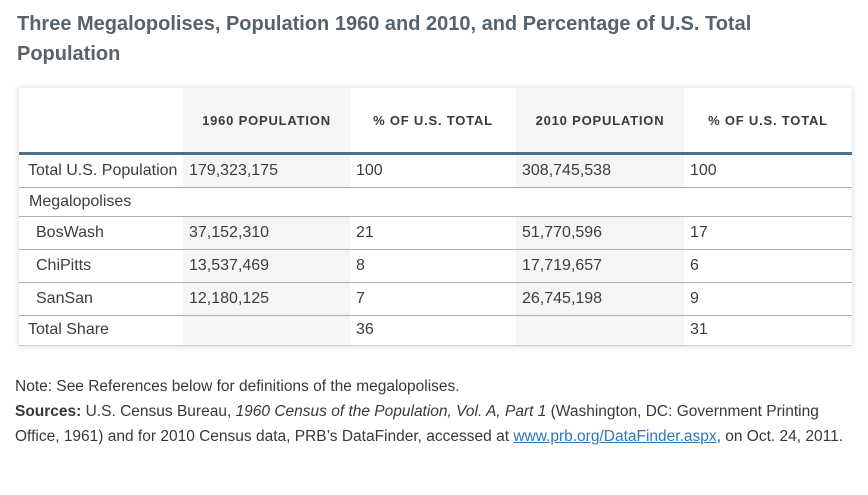  Describe the element at coordinates (433, 330) in the screenshot. I see `cell-pct-1960: 36` at that location.